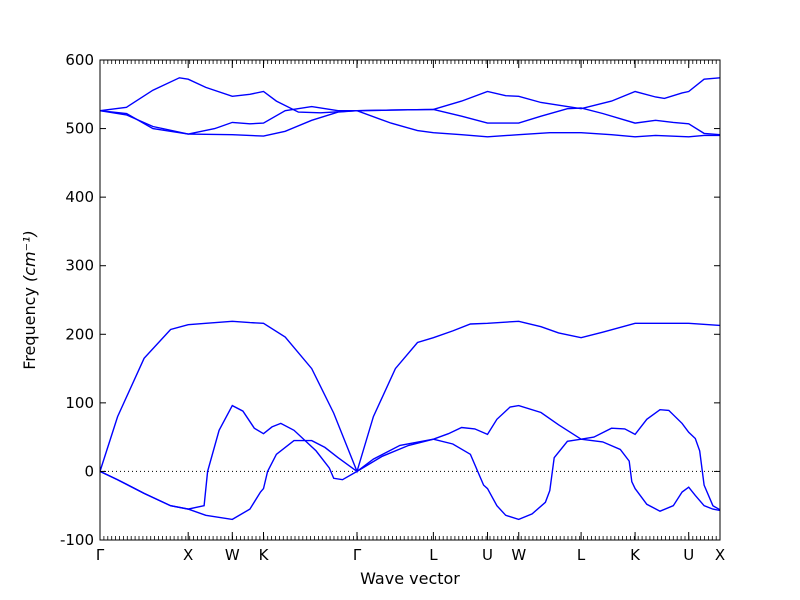 This screenshot has height=600, width=800. What do you see at coordinates (79, 197) in the screenshot?
I see `y-tick-label: 400` at bounding box center [79, 197].